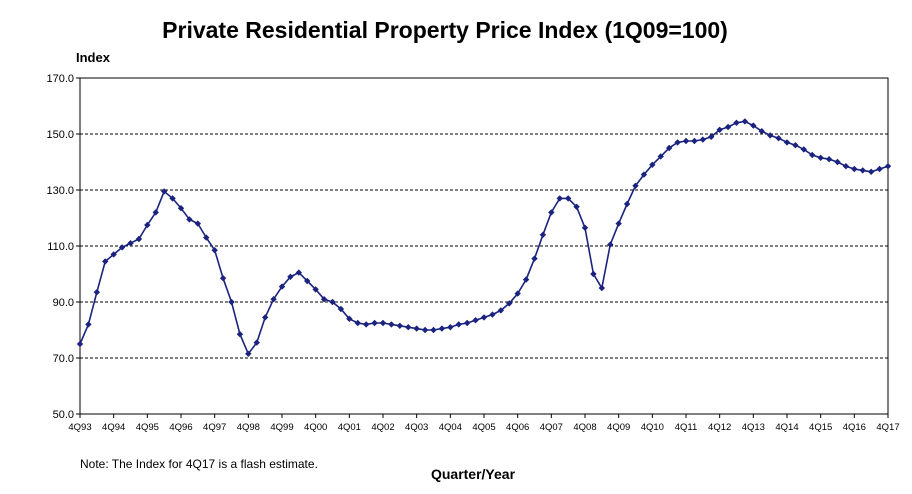  I want to click on x-tick-label: 4Q06, so click(517, 427).